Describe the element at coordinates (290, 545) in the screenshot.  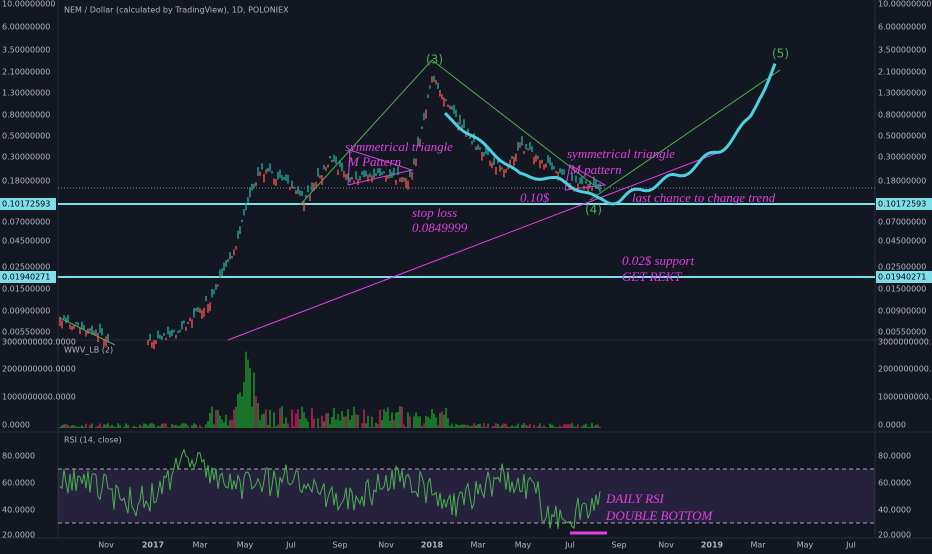
I see `time-axis-label: Jul` at that location.